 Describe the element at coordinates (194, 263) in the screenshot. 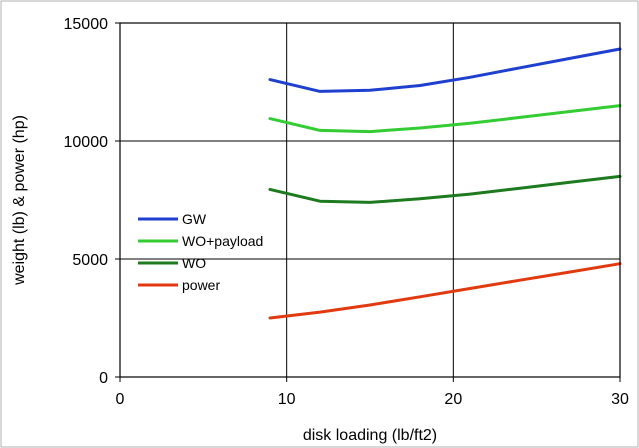

I see `legend-label: WO` at that location.